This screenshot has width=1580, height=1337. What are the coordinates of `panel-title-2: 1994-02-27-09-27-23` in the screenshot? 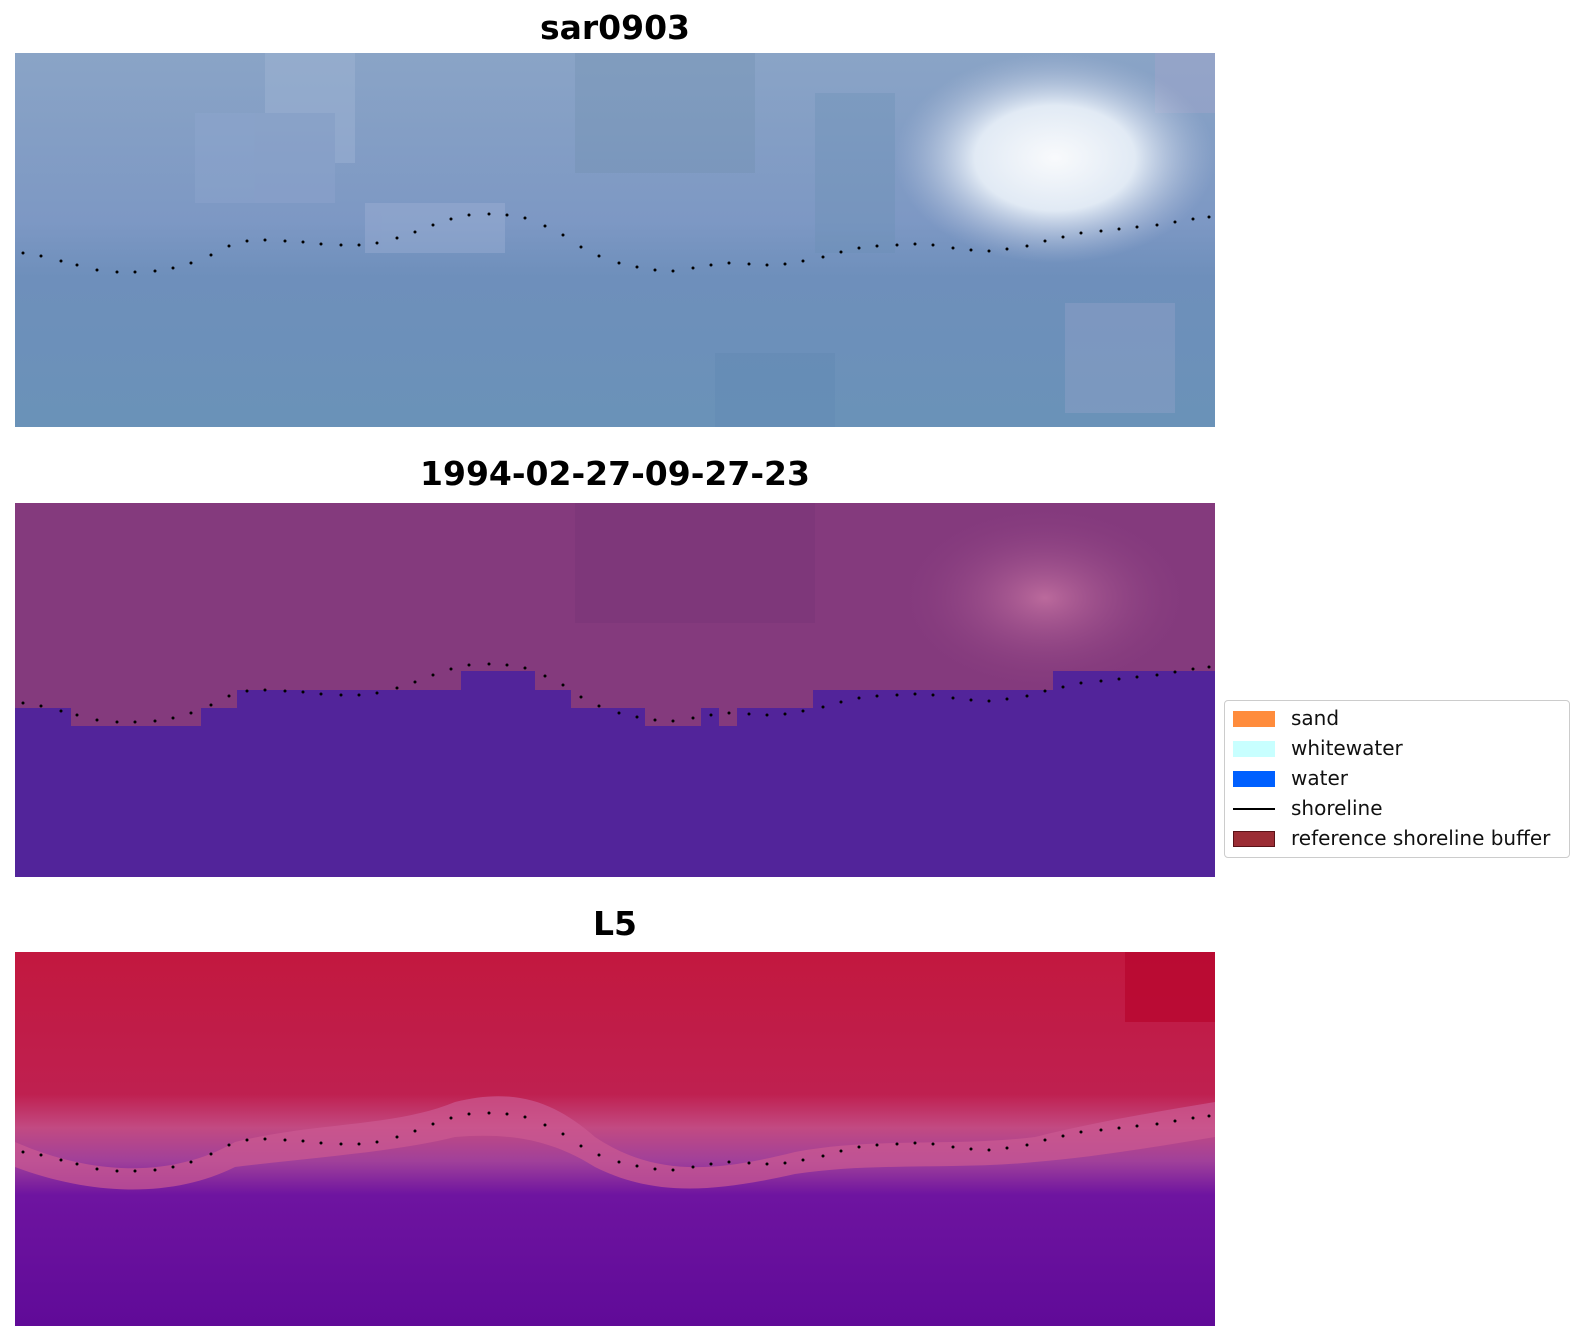 It's located at (615, 473).